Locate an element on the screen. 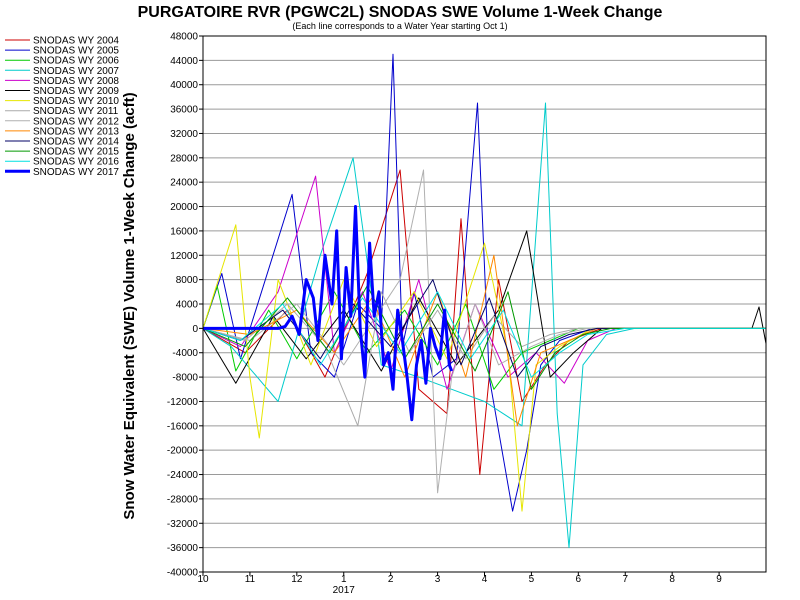  legend-label: SNODAS WY 2004 is located at coordinates (76, 41).